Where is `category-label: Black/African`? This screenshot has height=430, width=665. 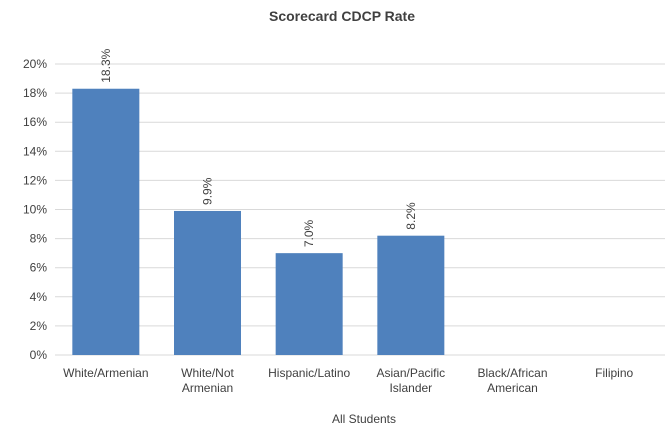
category-label: Black/African is located at coordinates (512, 373).